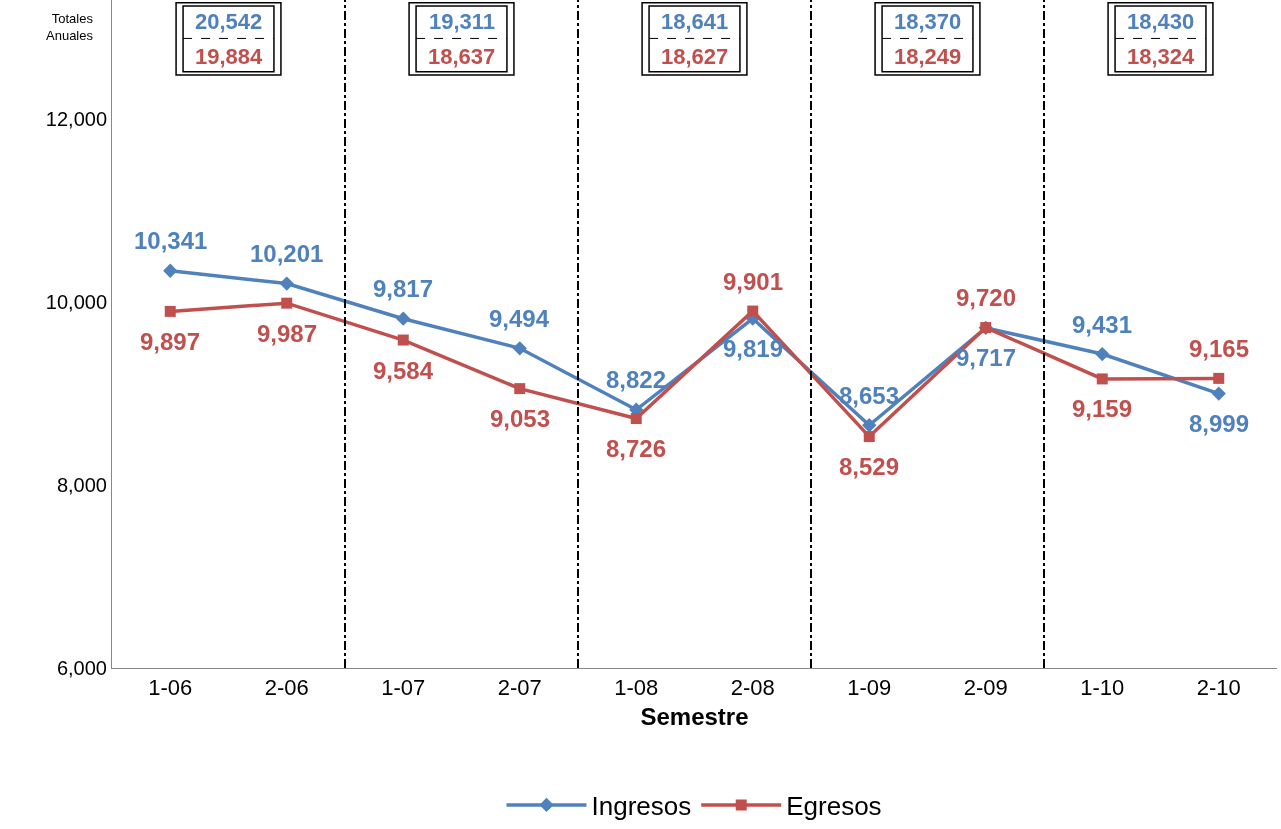 The width and height of the screenshot is (1281, 829). Describe the element at coordinates (462, 56) in the screenshot. I see `annotation: 18,637` at that location.